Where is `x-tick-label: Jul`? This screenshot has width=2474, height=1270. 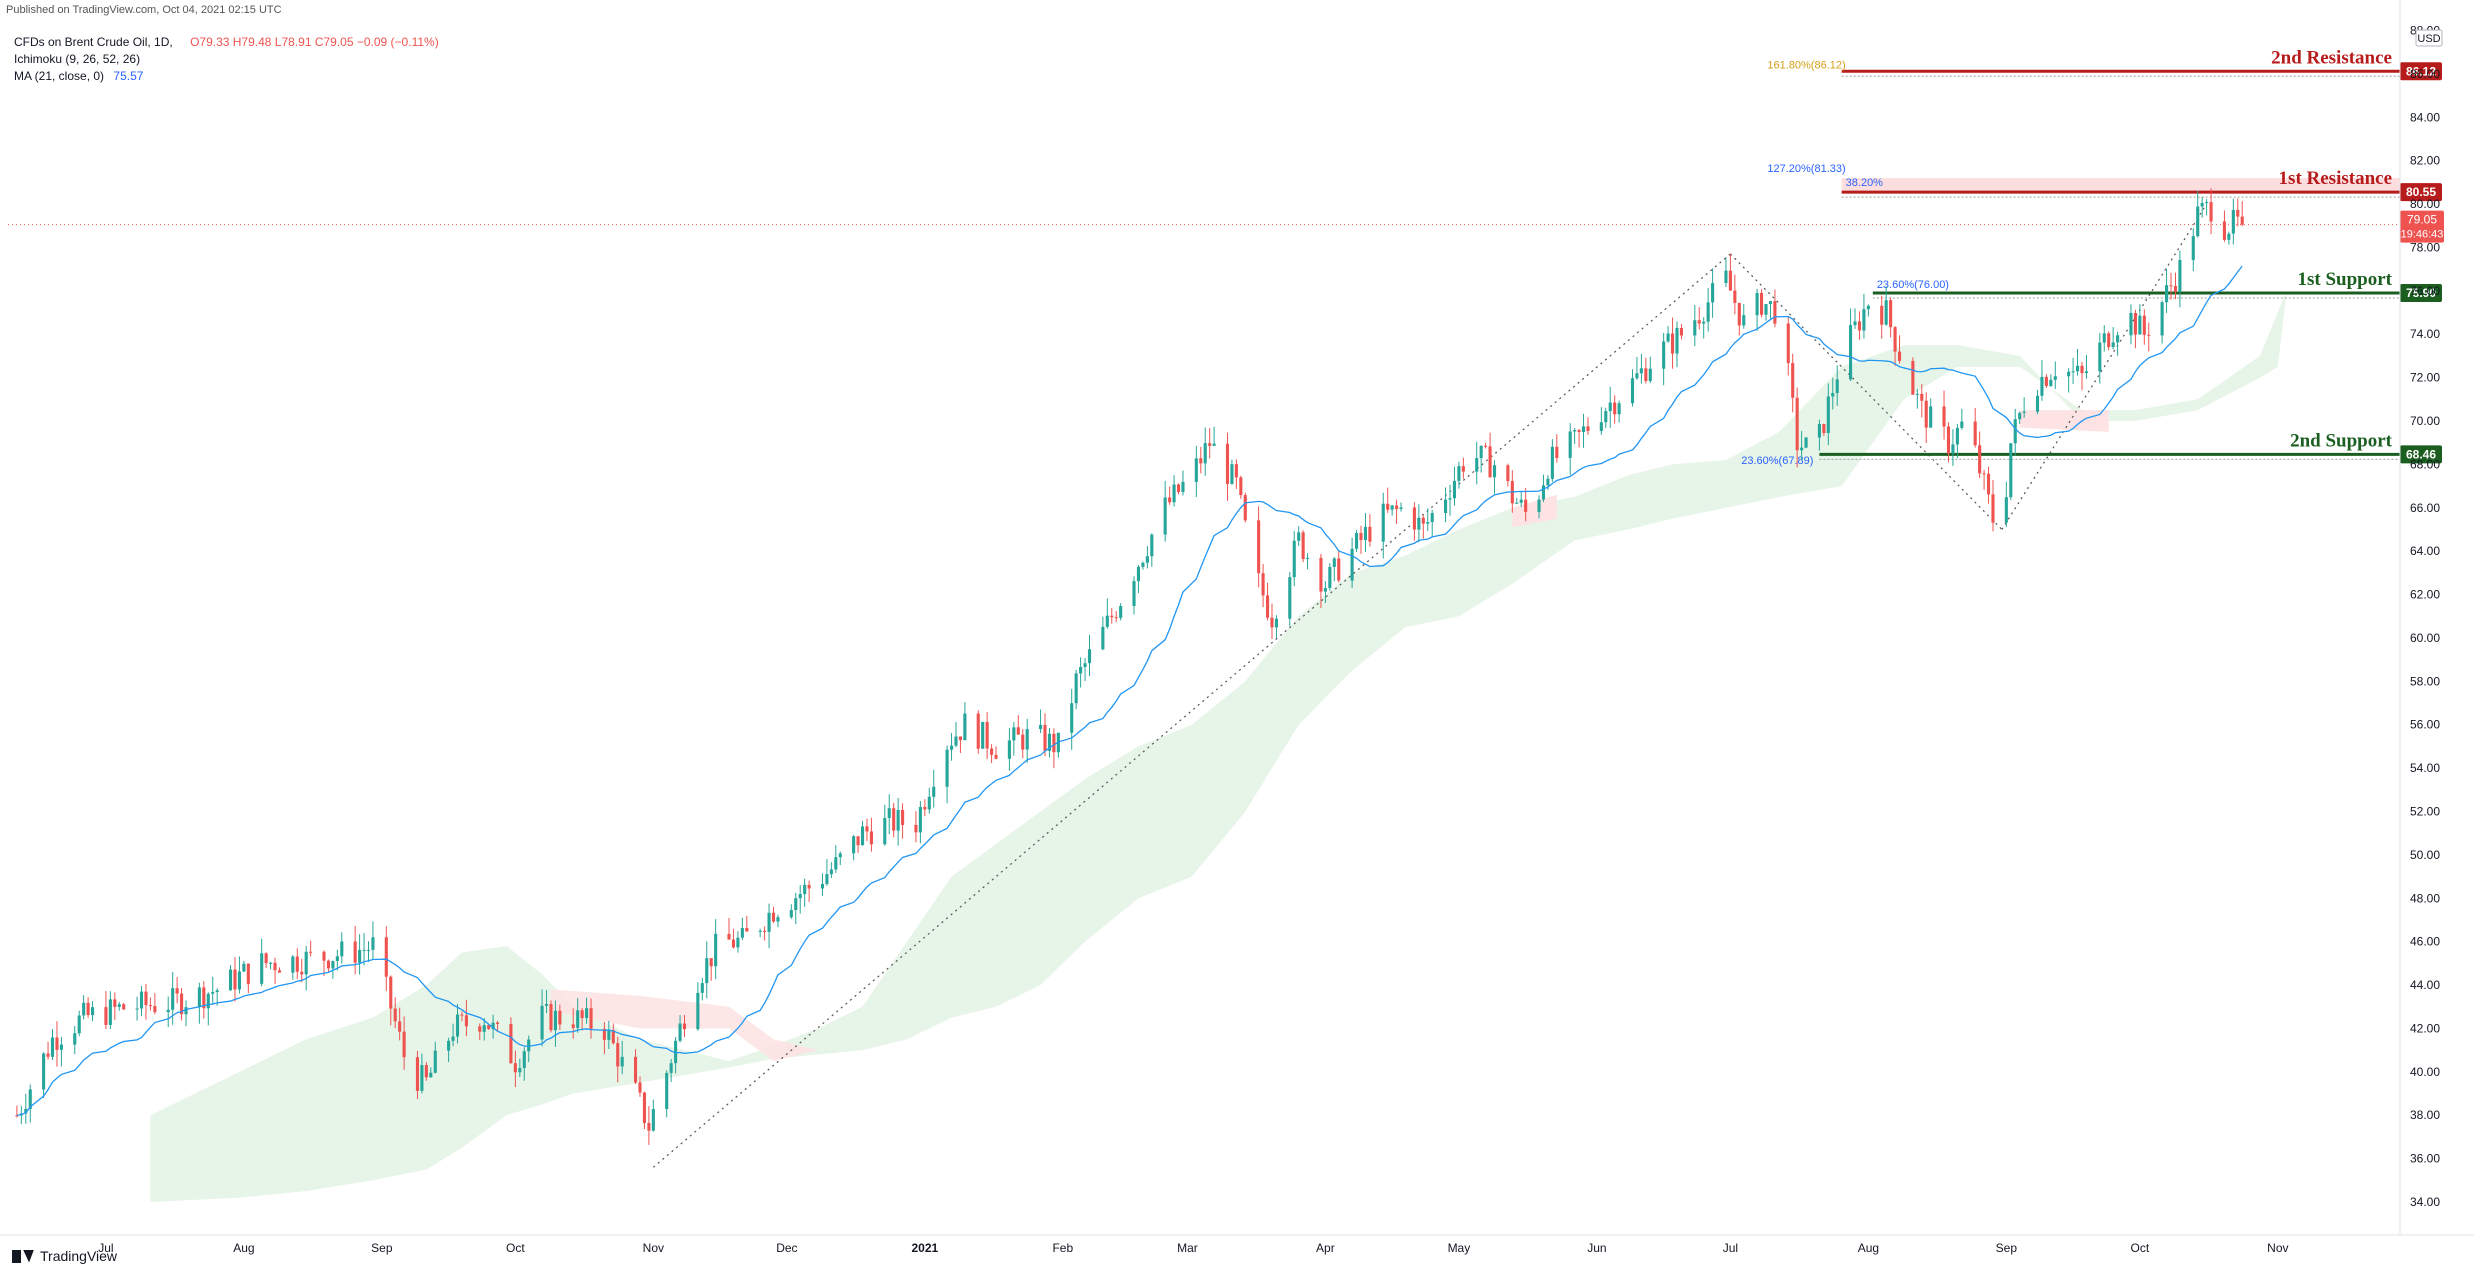
x-tick-label: Jul is located at coordinates (105, 1248).